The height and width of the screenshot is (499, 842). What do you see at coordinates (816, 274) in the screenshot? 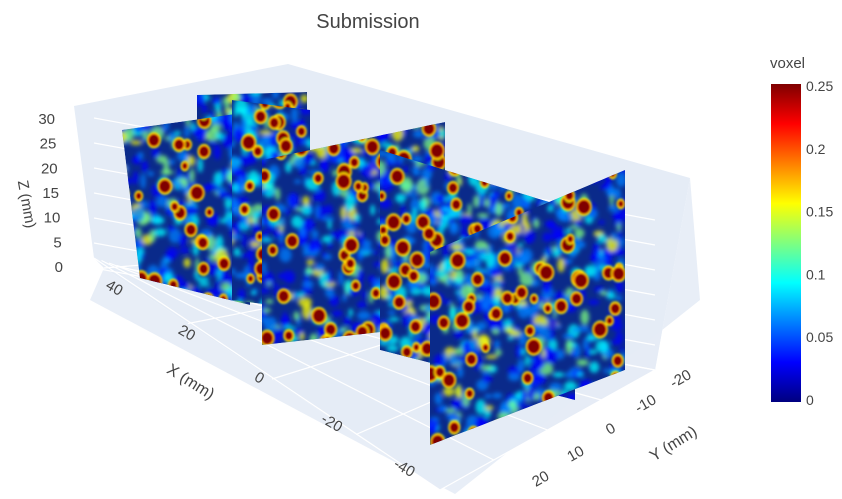
I see `colorbar-tick-label: 0.1` at bounding box center [816, 274].